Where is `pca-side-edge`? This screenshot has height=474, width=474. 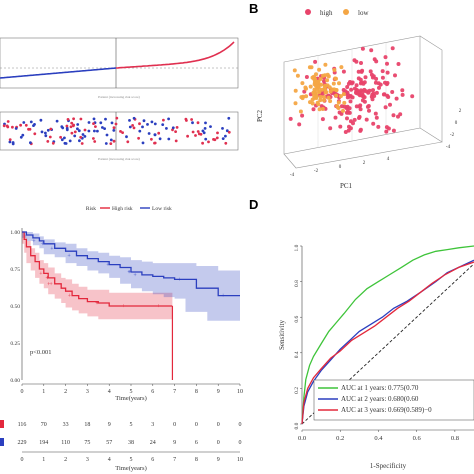 pca-side-edge is located at coordinates (431, 88).